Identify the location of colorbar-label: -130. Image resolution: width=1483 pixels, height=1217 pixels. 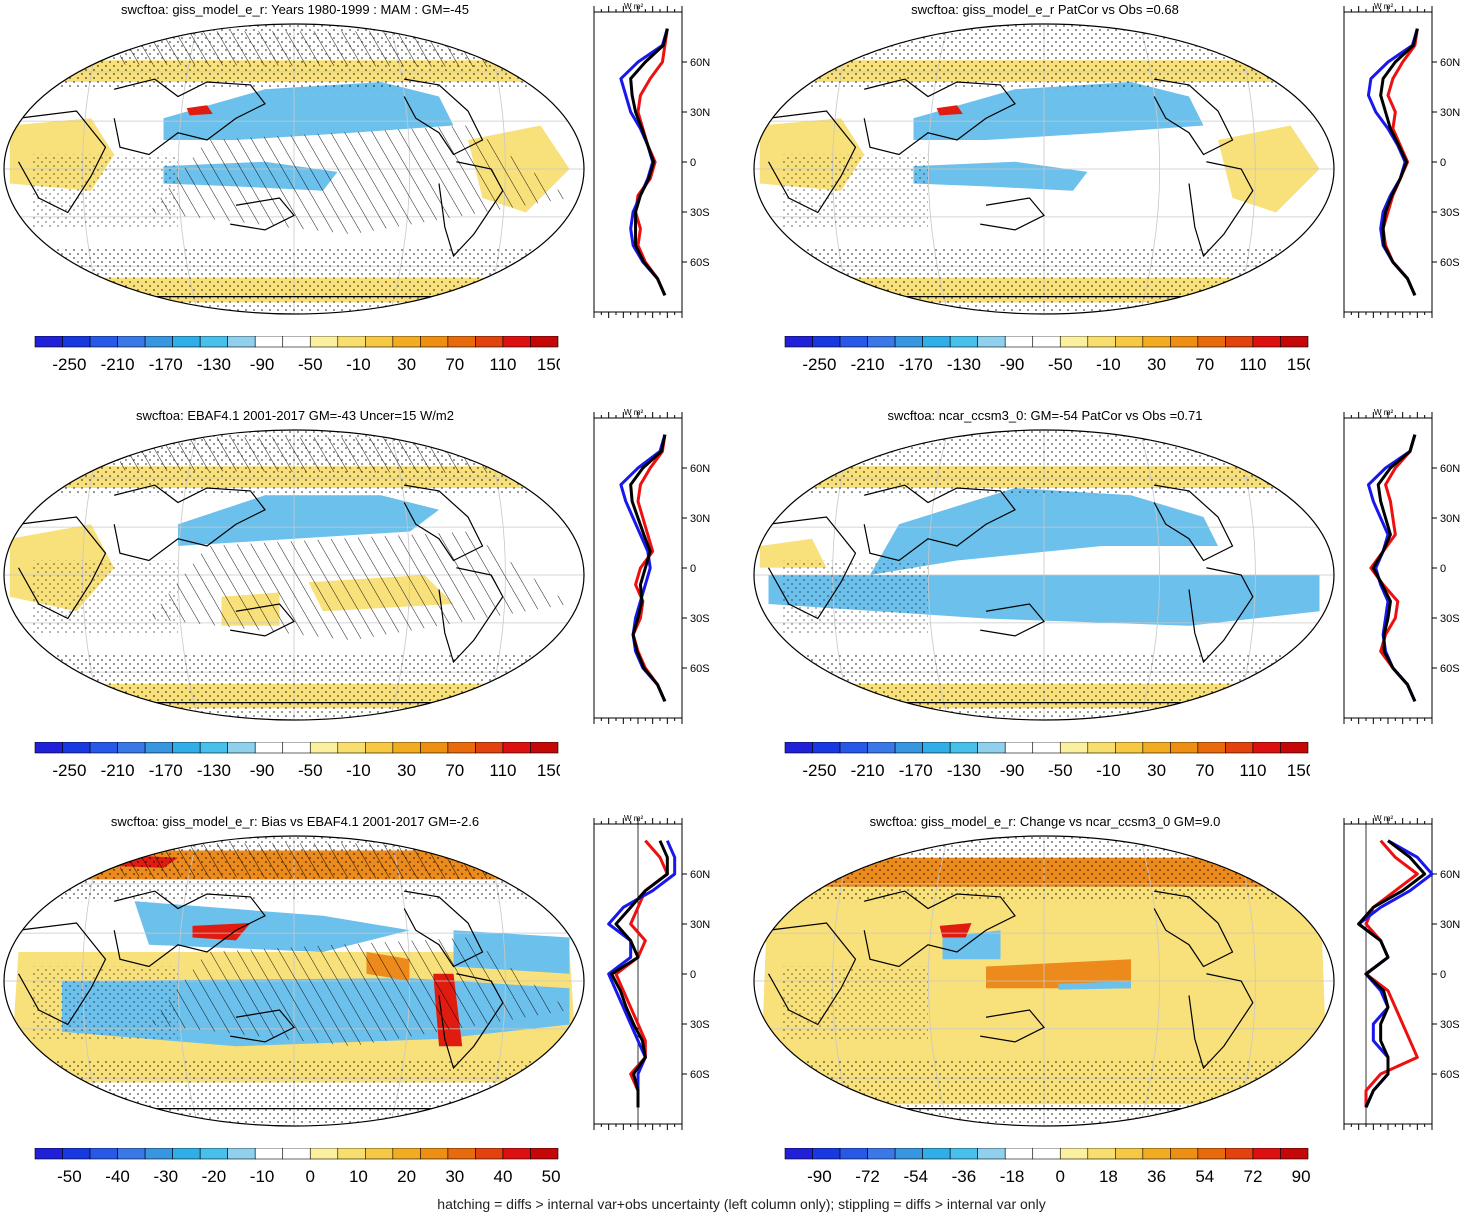
(214, 364).